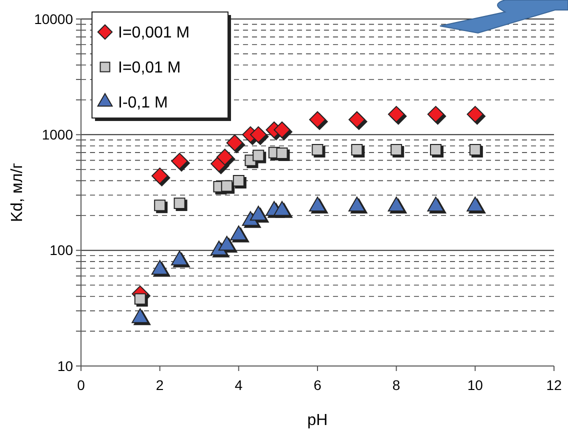 The image size is (568, 437). What do you see at coordinates (154, 33) in the screenshot?
I see `legend-label: I=0,001 M` at bounding box center [154, 33].